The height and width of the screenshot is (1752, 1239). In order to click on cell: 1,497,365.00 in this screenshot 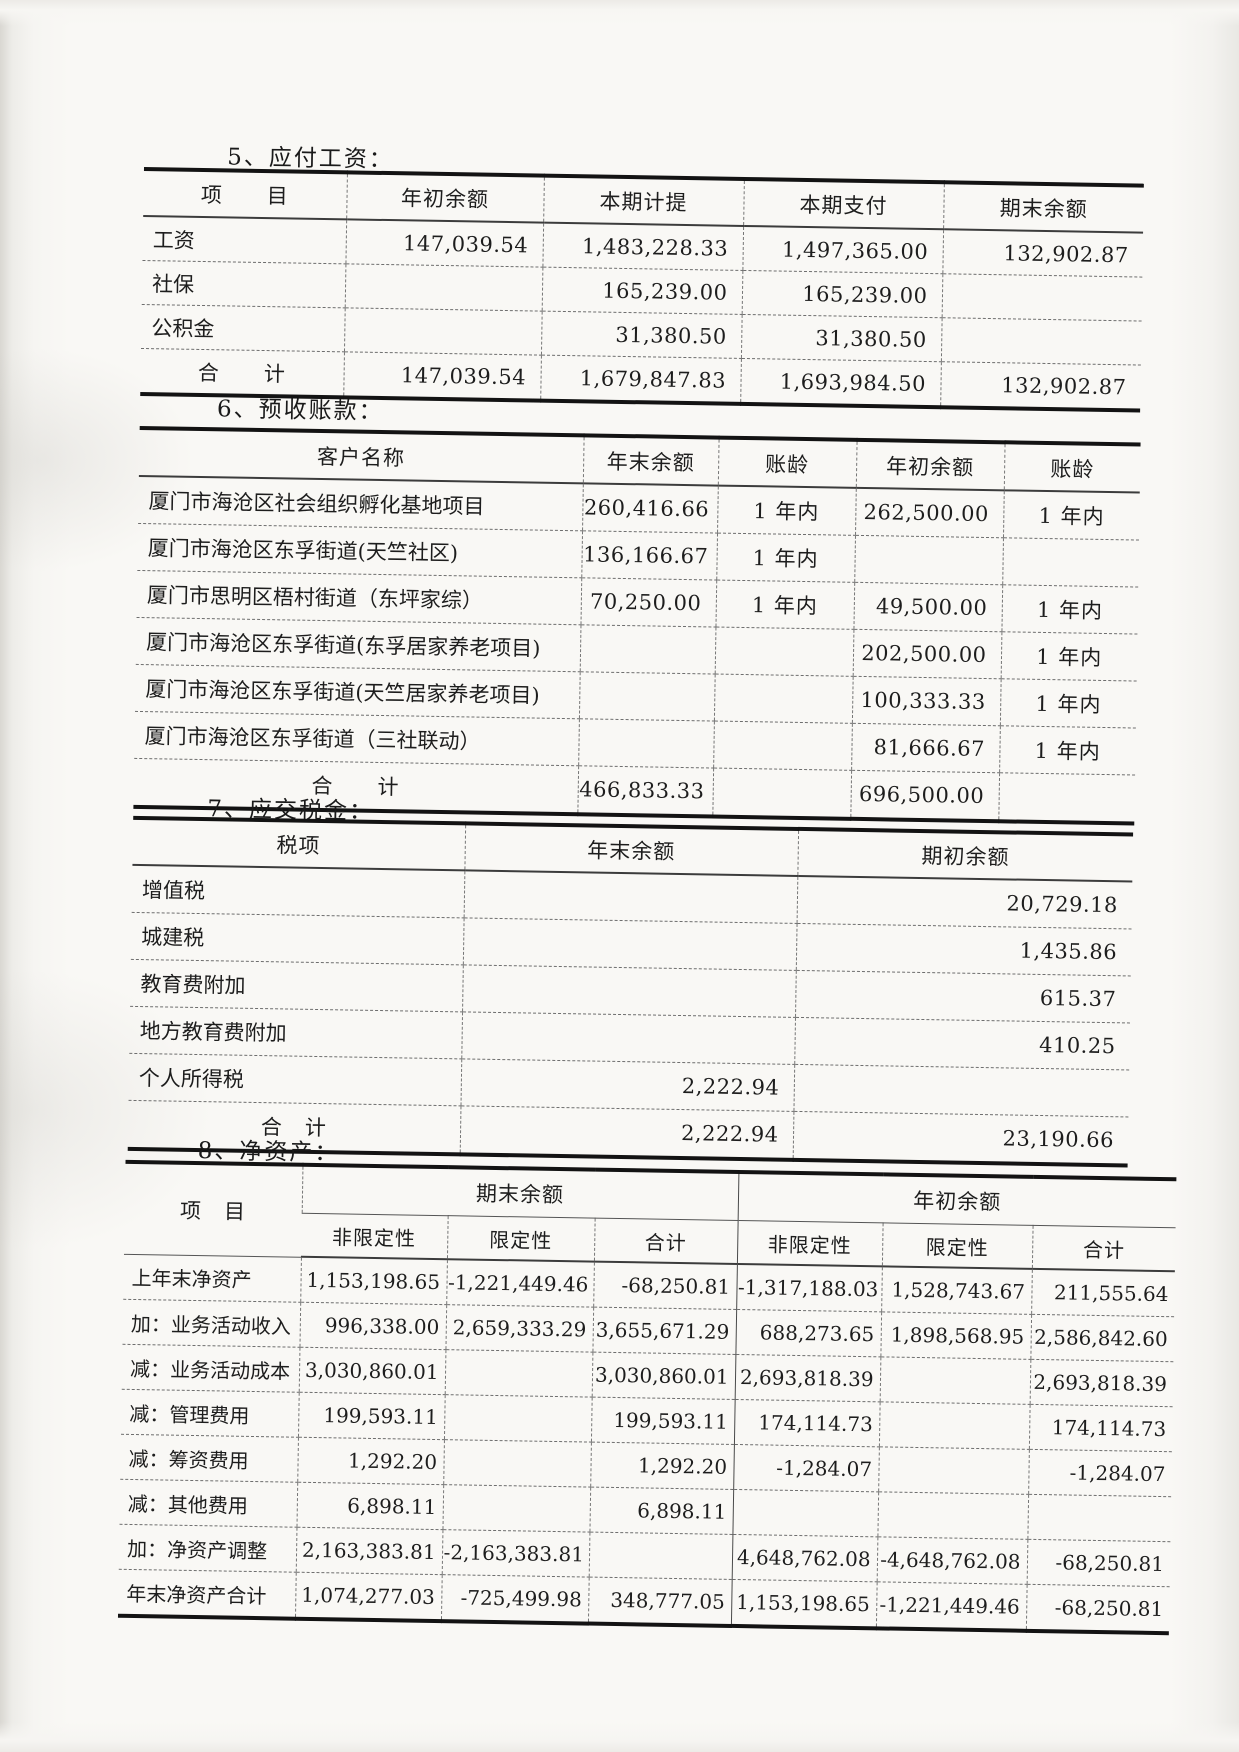, I will do `click(843, 249)`.